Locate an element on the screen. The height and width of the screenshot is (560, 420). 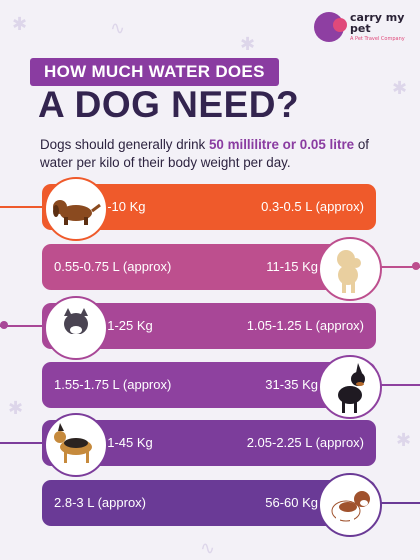
st-bernard-icon is located at coordinates (350, 505).